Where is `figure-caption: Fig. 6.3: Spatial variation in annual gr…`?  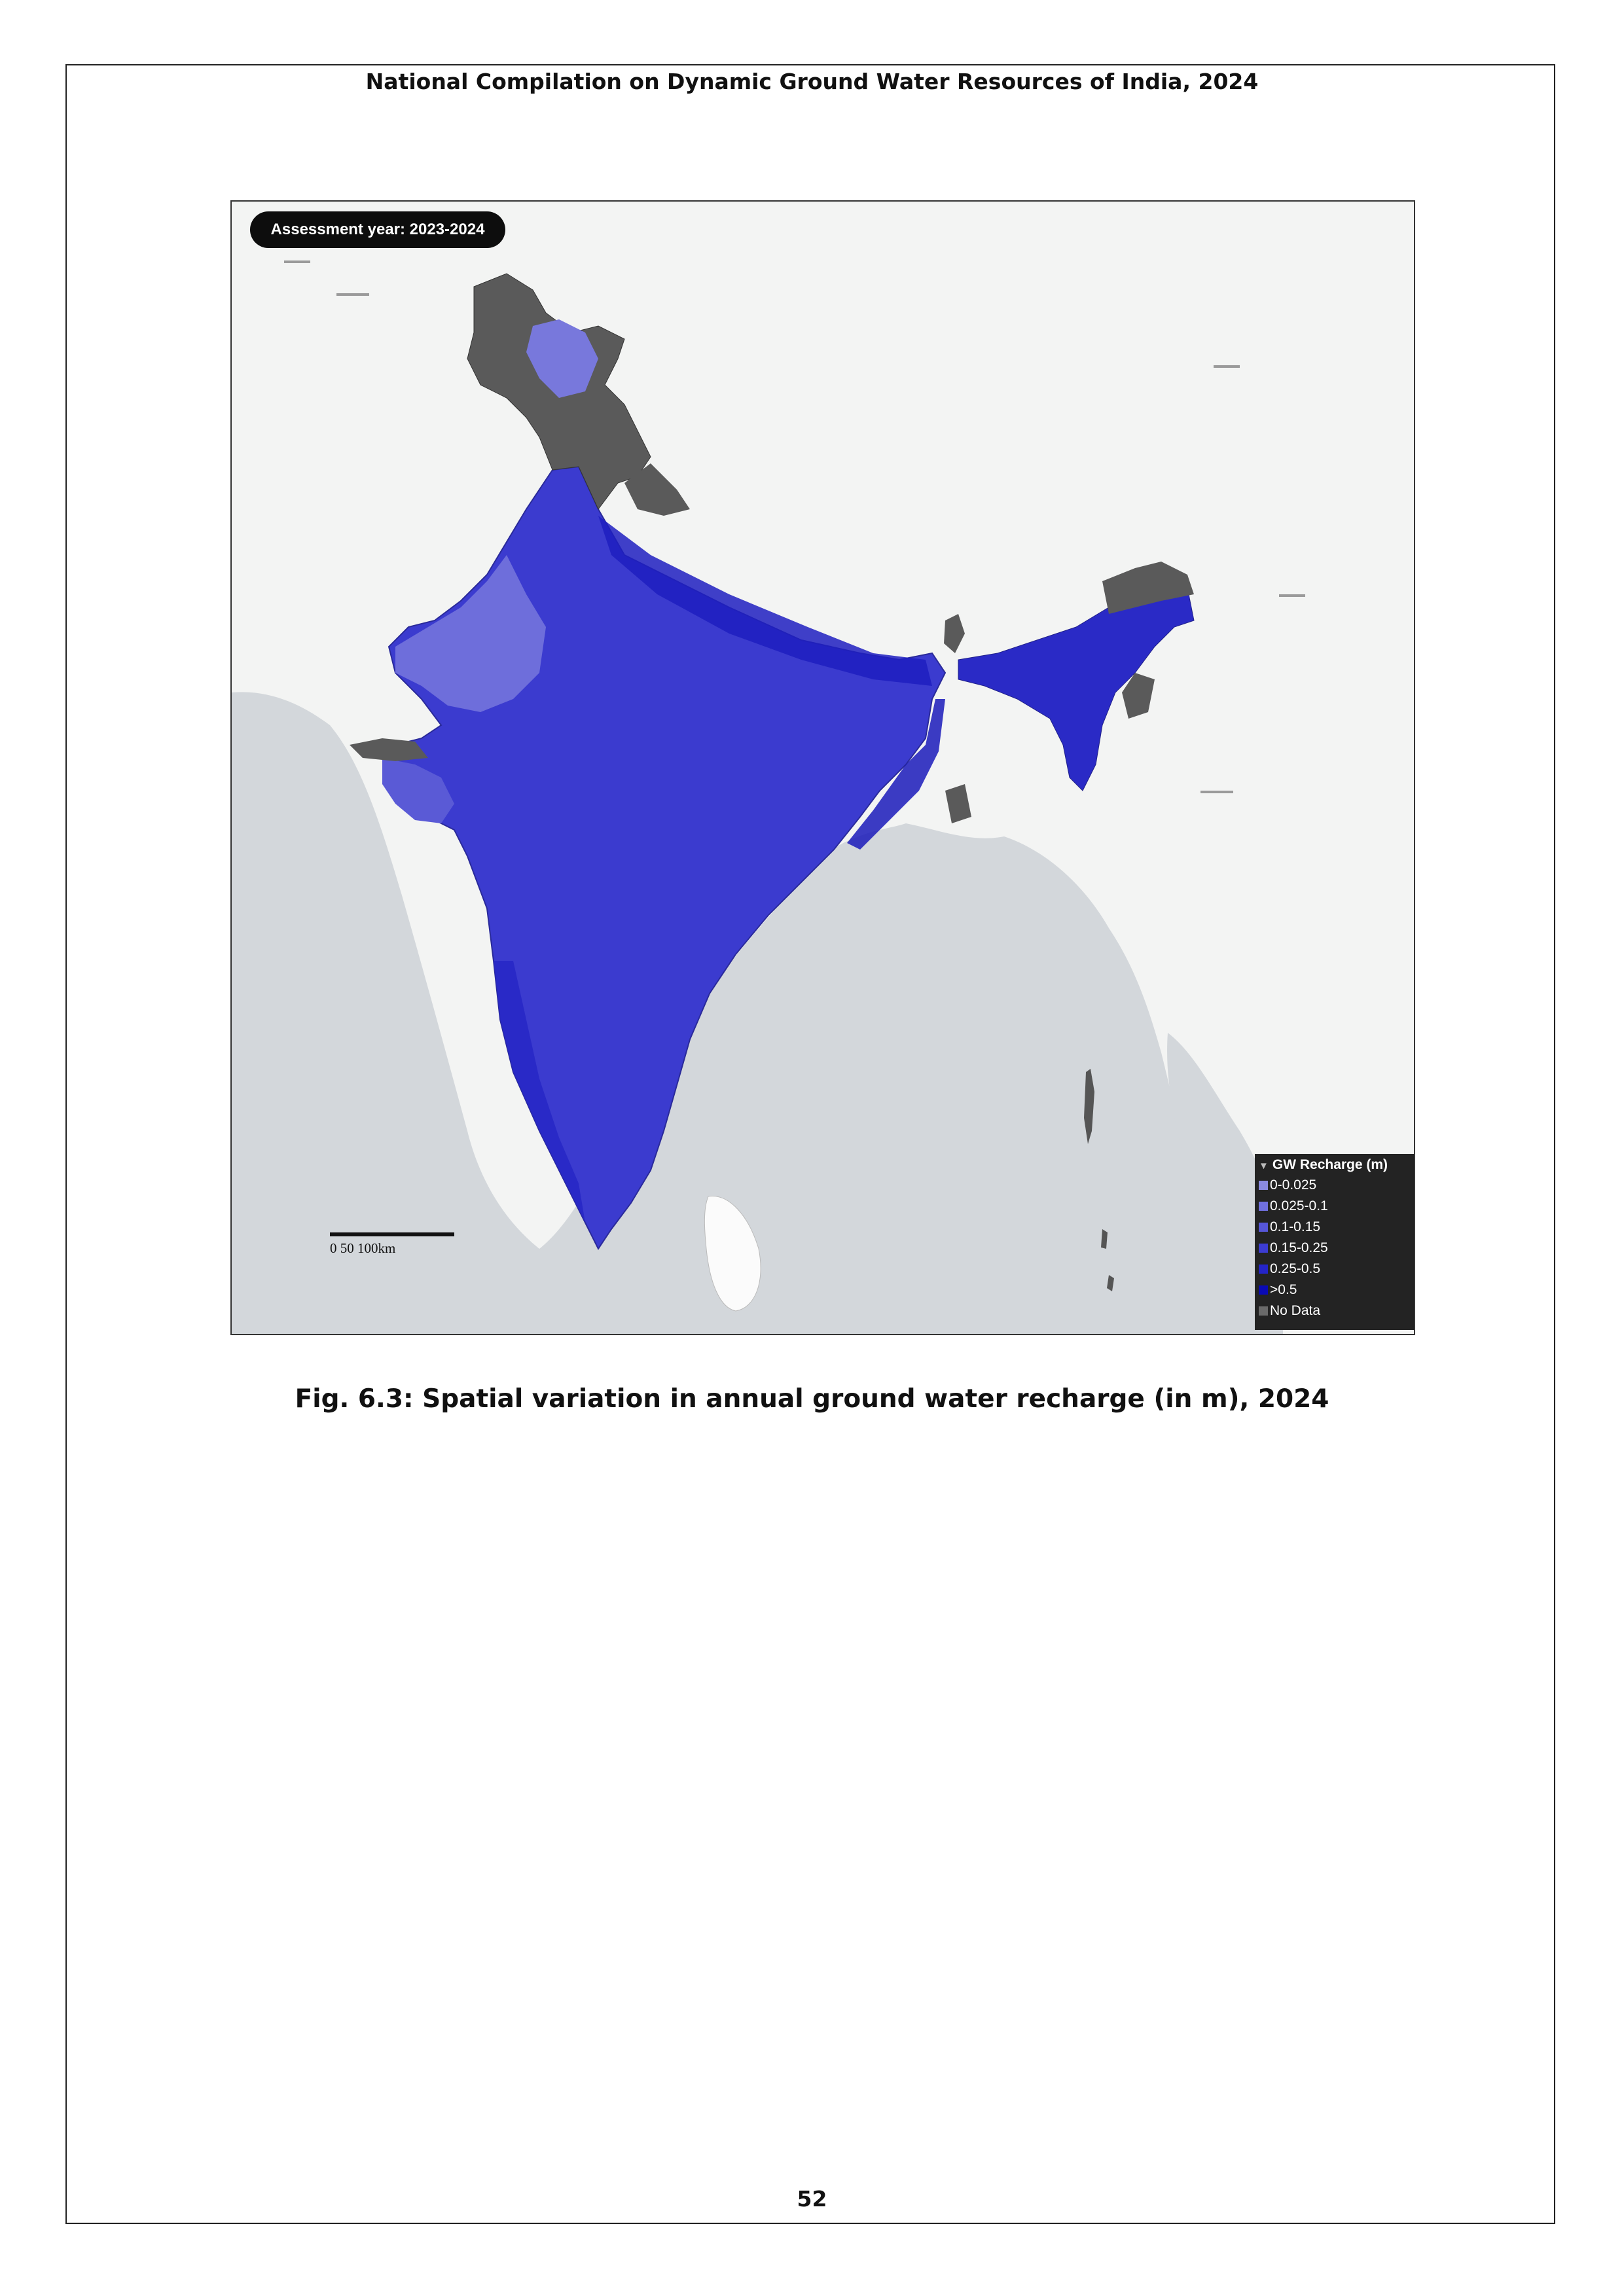
figure-caption: Fig. 6.3: Spatial variation in annual gr… is located at coordinates (812, 1399).